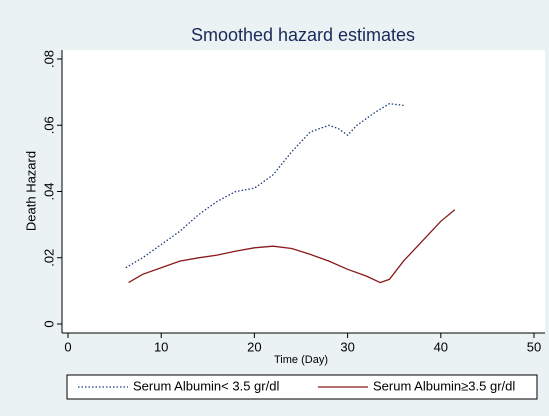 The image size is (549, 416). I want to click on legend-label: Serum Albumin≥3.5 gr/dl, so click(444, 385).